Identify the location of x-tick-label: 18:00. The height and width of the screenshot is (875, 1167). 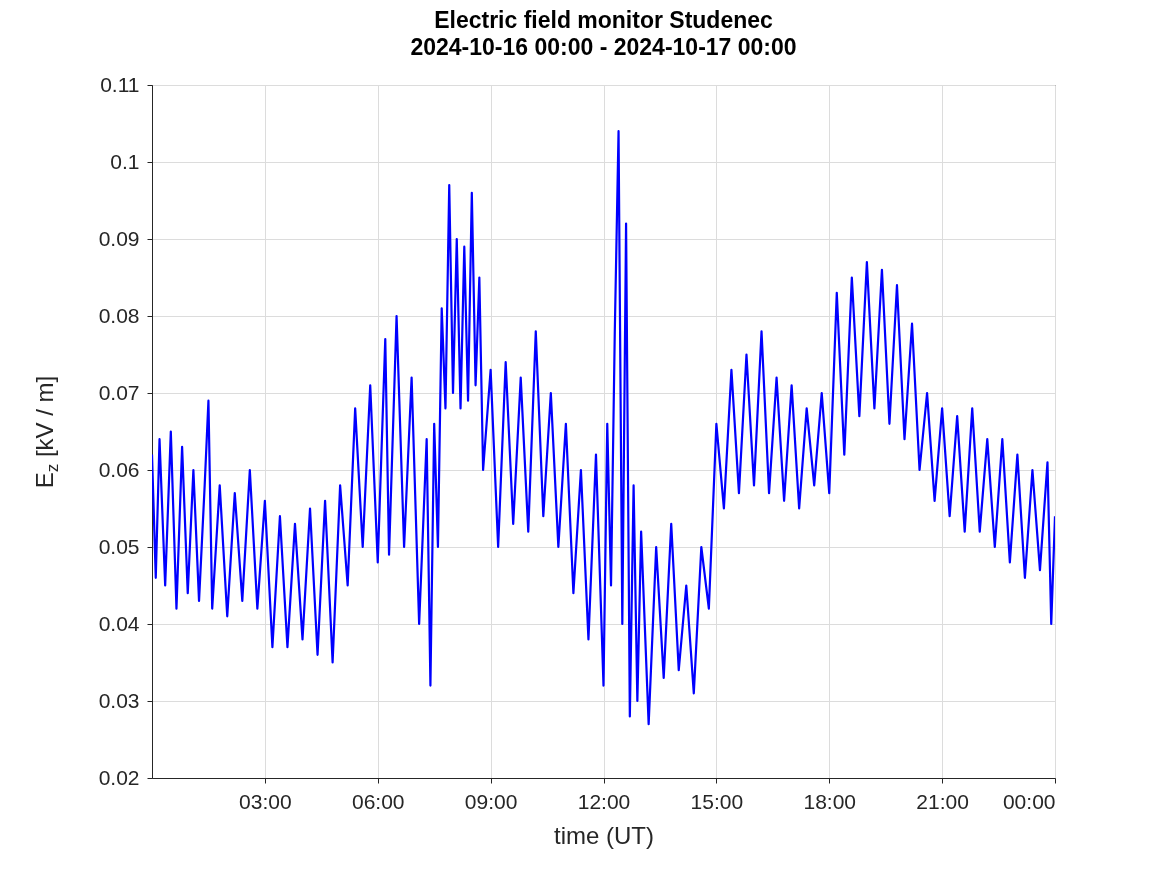
(830, 801).